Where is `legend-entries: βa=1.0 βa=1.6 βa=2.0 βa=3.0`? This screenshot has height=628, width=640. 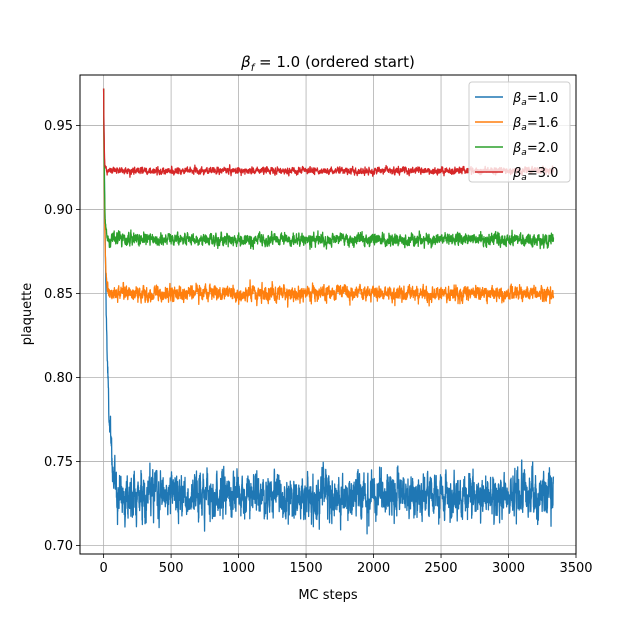
legend-entries: βa=1.0 βa=1.6 βa=2.0 βa=3.0 is located at coordinates (516, 137).